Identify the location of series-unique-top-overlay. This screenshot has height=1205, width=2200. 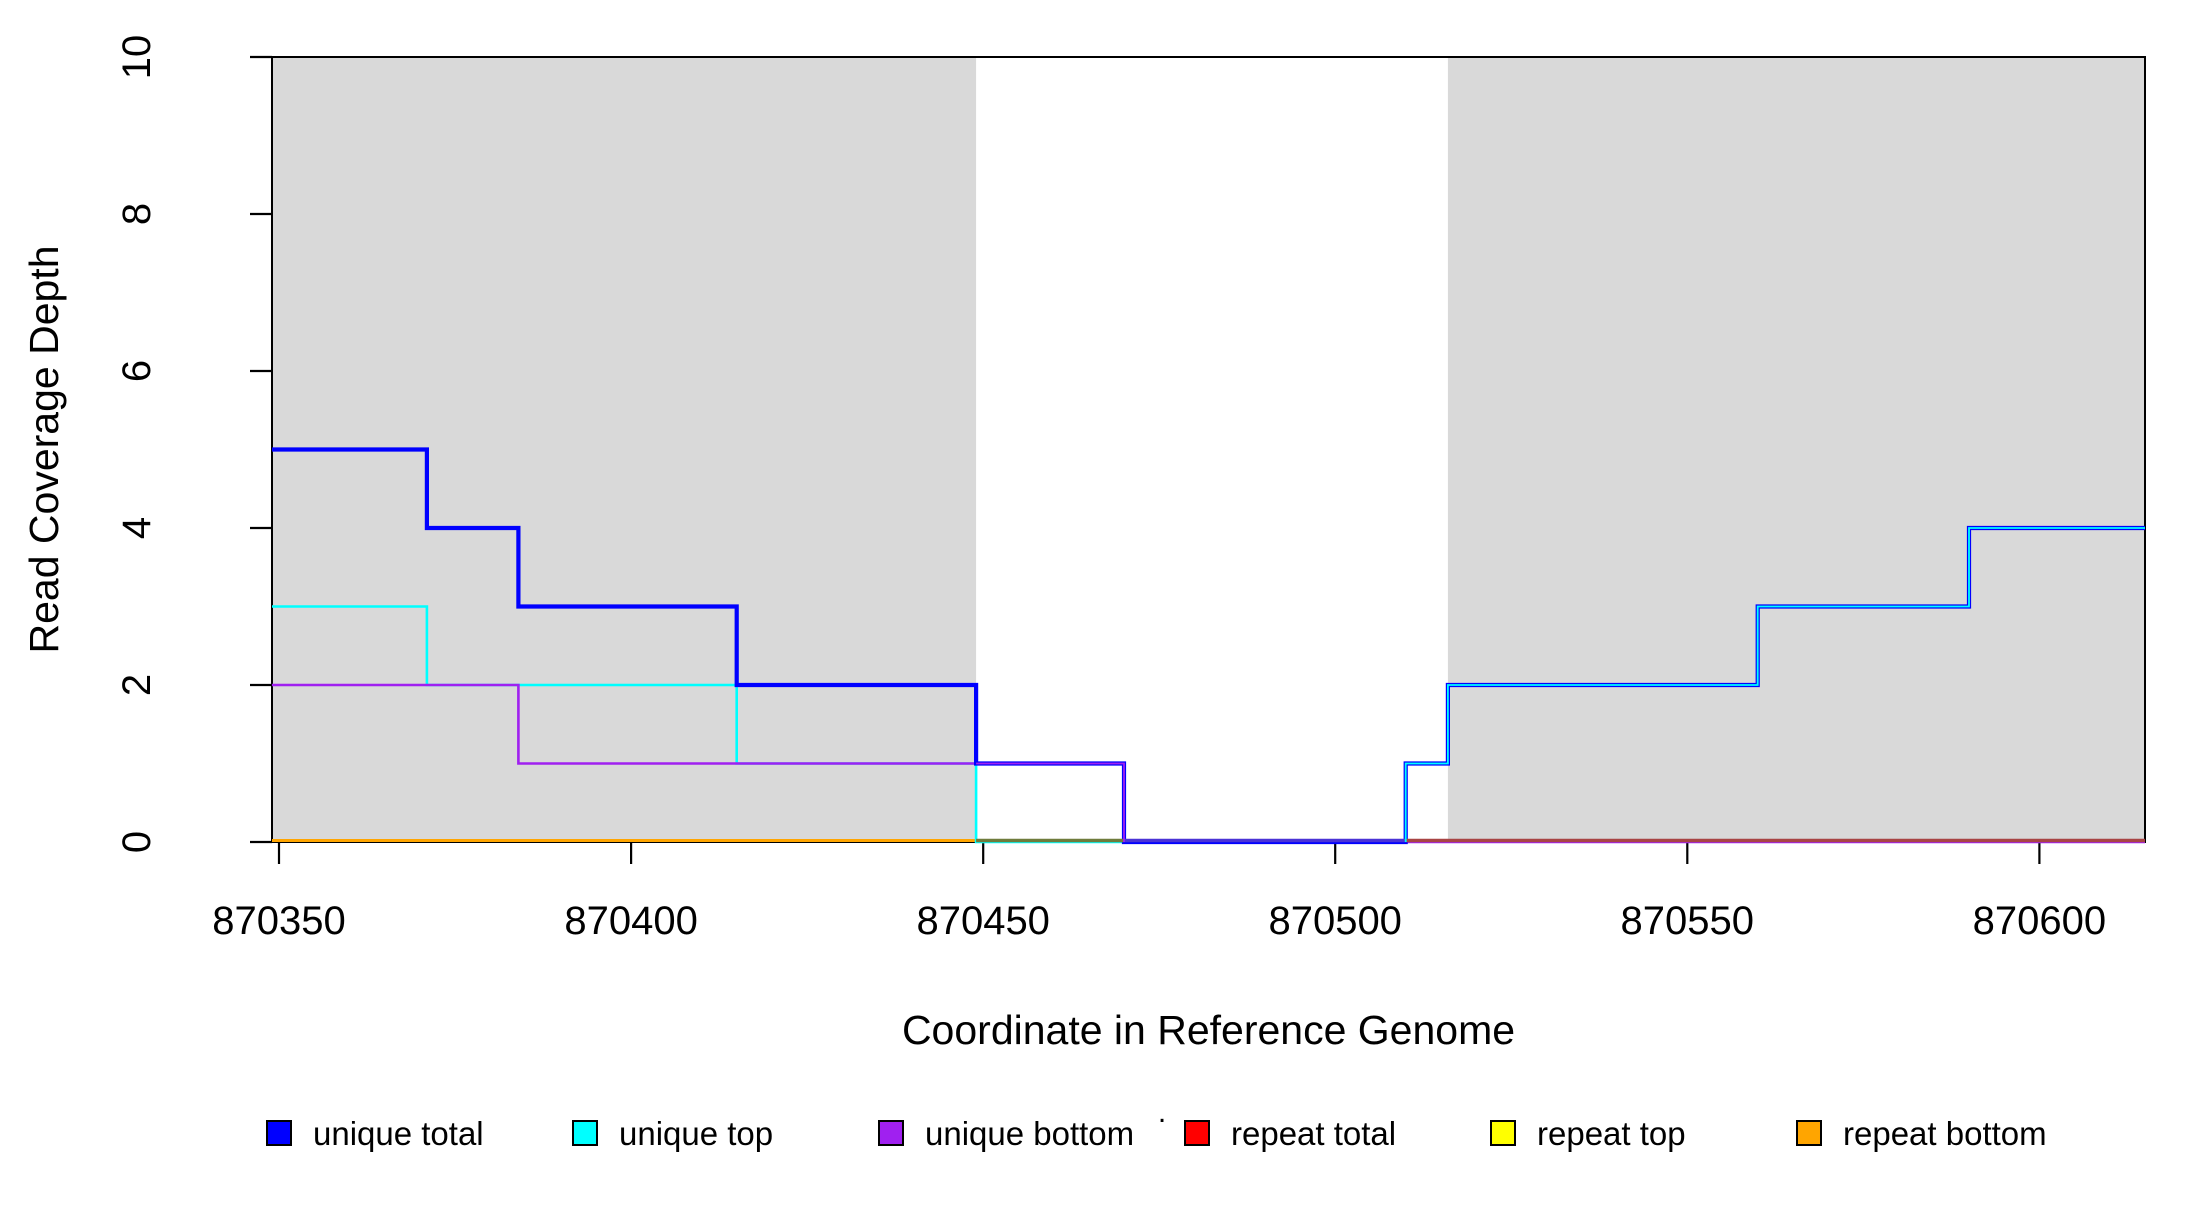
(1774, 684).